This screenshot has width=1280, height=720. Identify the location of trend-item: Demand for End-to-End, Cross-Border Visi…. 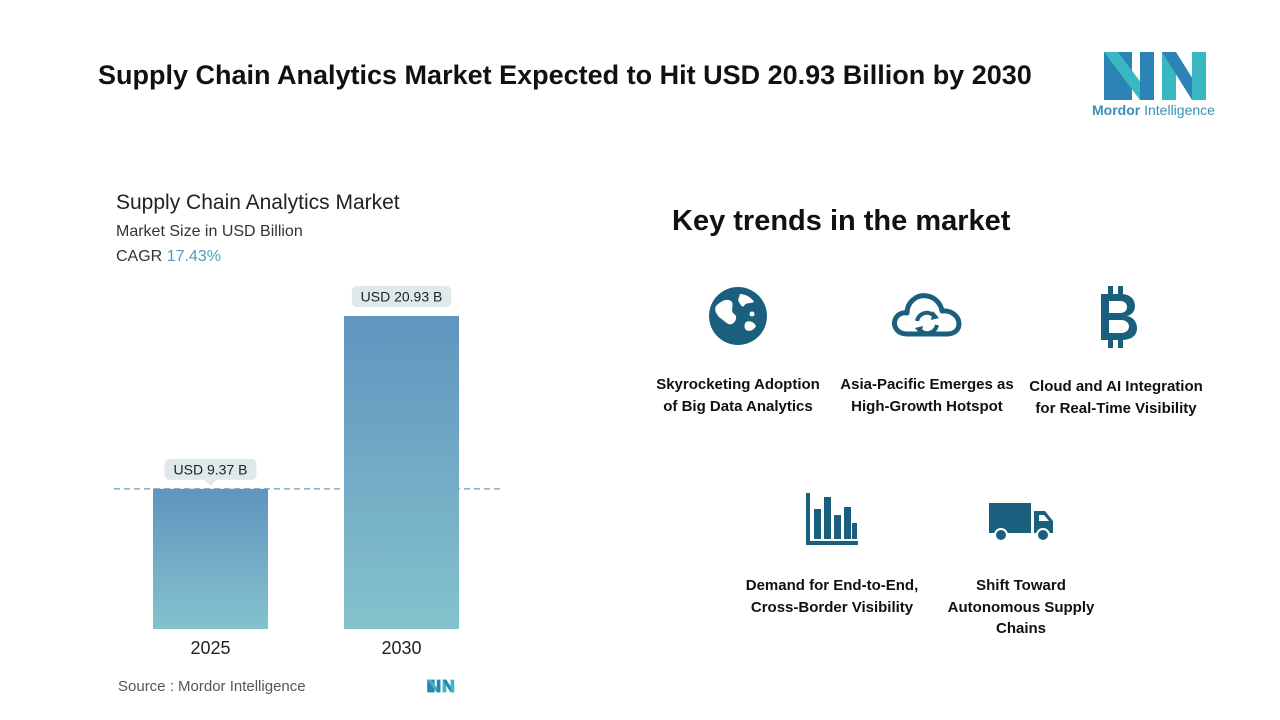
(832, 553).